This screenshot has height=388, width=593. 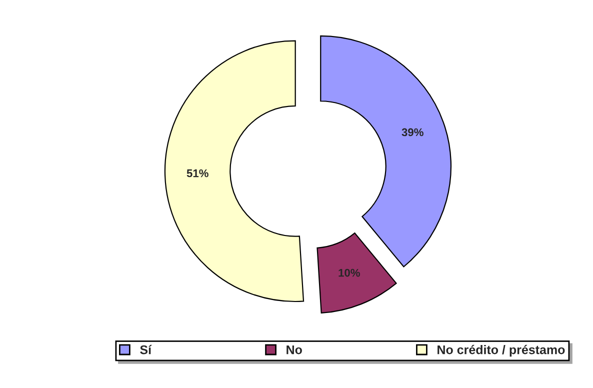 I want to click on legend-label: Sí, so click(x=146, y=349).